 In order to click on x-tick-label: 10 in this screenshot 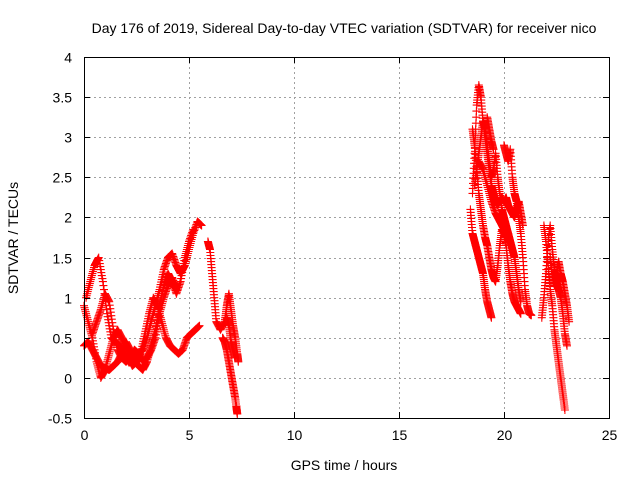, I will do `click(295, 435)`.